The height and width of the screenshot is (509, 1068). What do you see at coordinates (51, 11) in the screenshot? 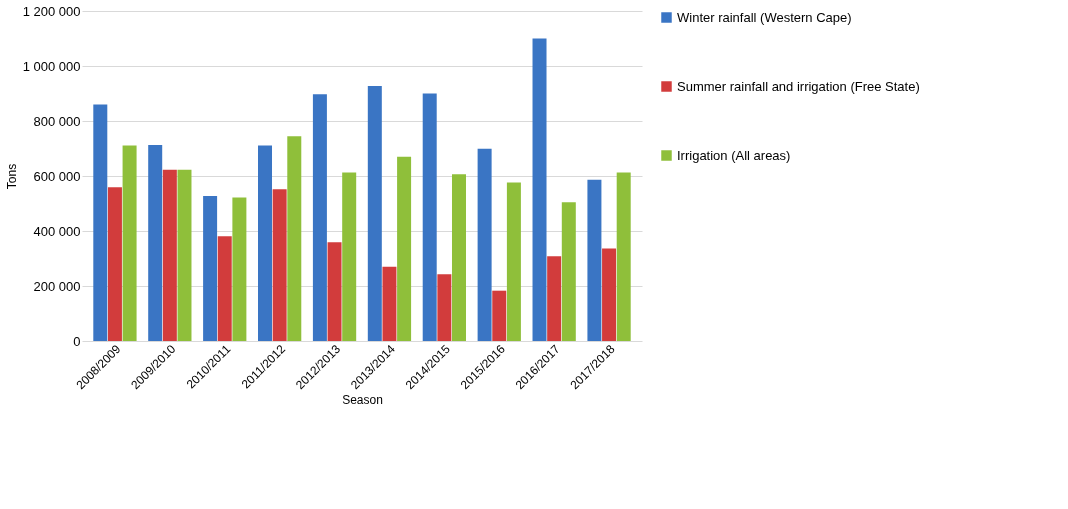
I see `y-tick-label: 1 200 000` at bounding box center [51, 11].